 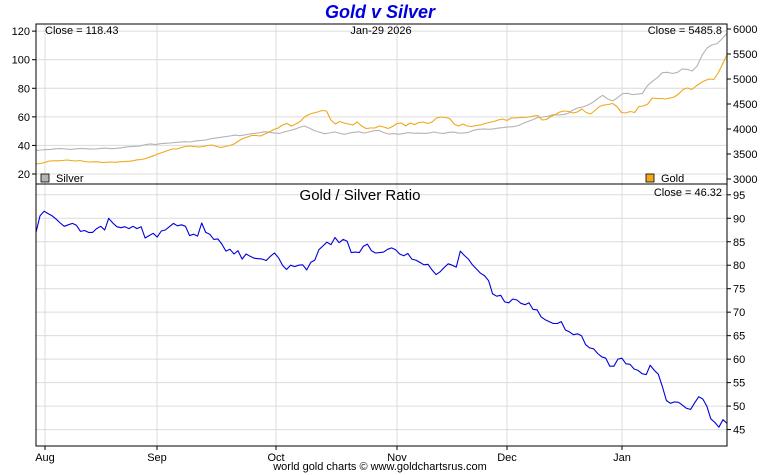 I want to click on y-left-tick-label: 40, so click(x=24, y=146).